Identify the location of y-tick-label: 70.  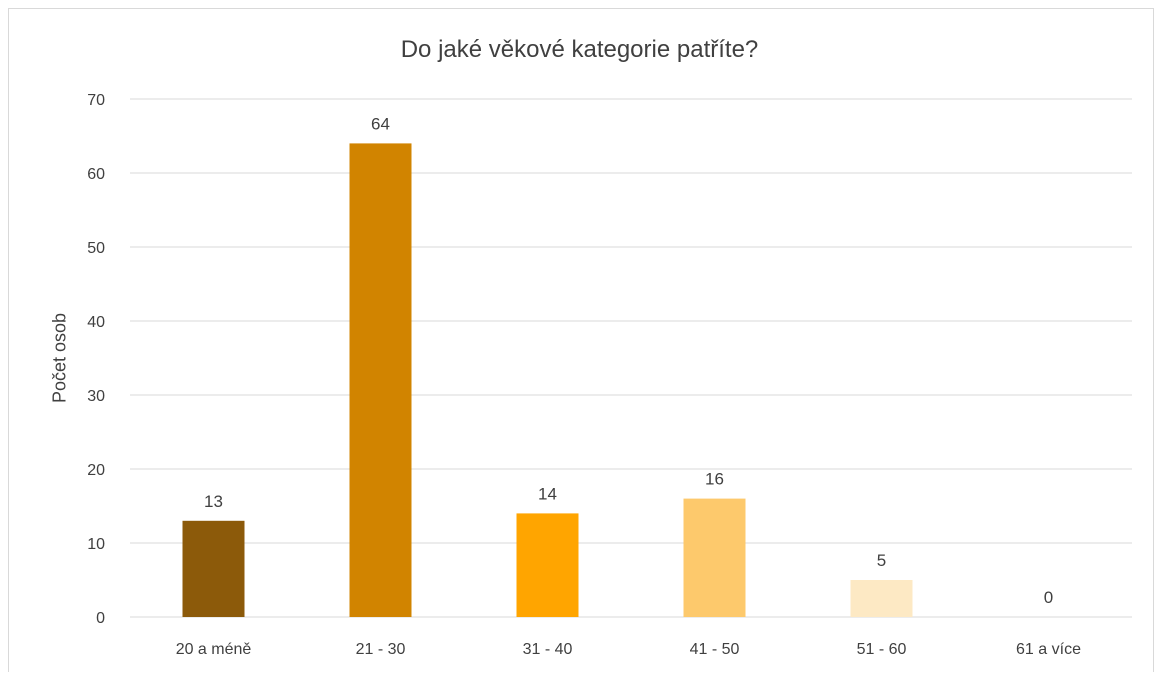
(96, 100).